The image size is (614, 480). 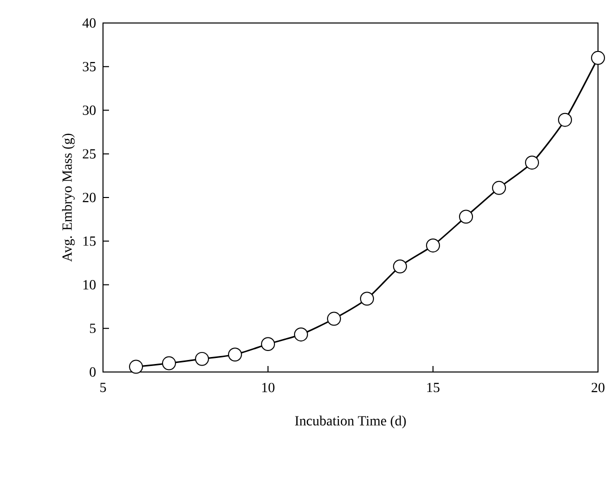 I want to click on x-tick-label: 10, so click(x=268, y=387).